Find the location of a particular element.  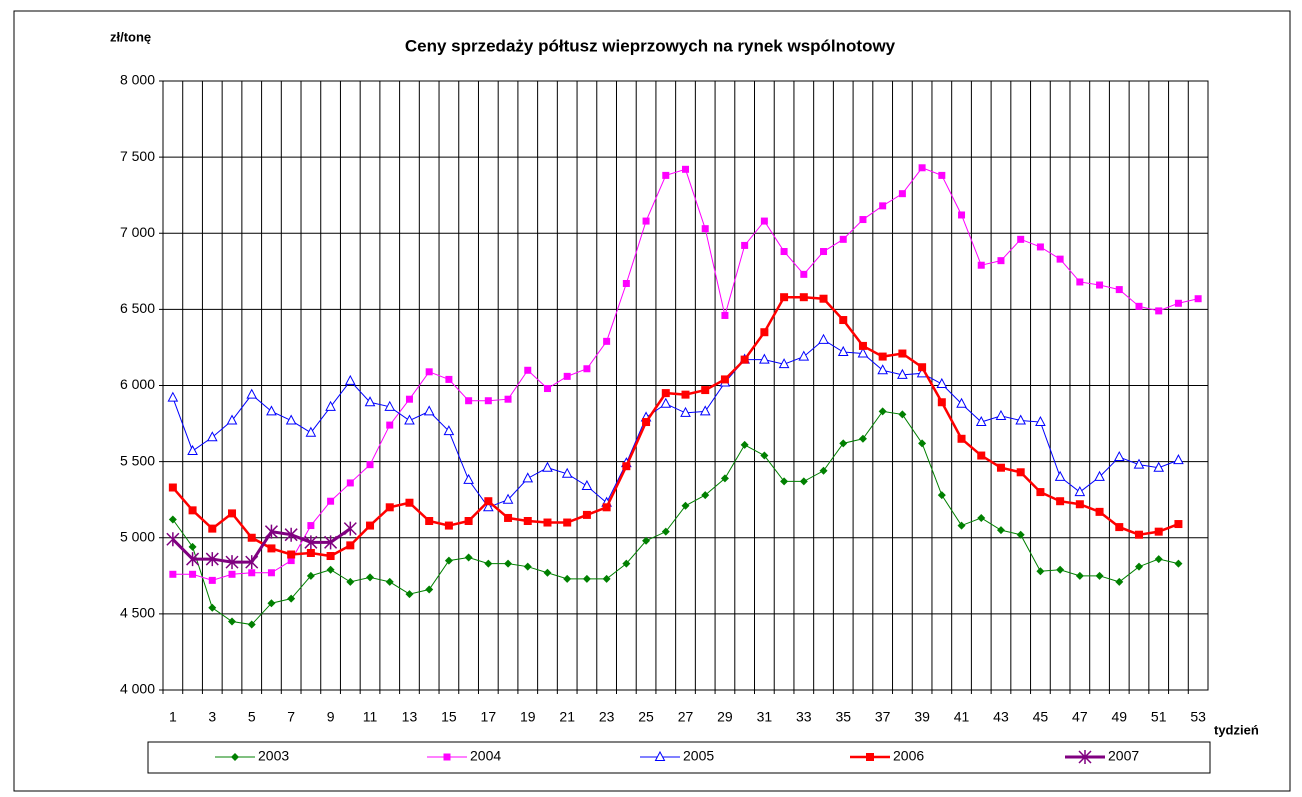

x-tick-label: 53 is located at coordinates (1198, 717).